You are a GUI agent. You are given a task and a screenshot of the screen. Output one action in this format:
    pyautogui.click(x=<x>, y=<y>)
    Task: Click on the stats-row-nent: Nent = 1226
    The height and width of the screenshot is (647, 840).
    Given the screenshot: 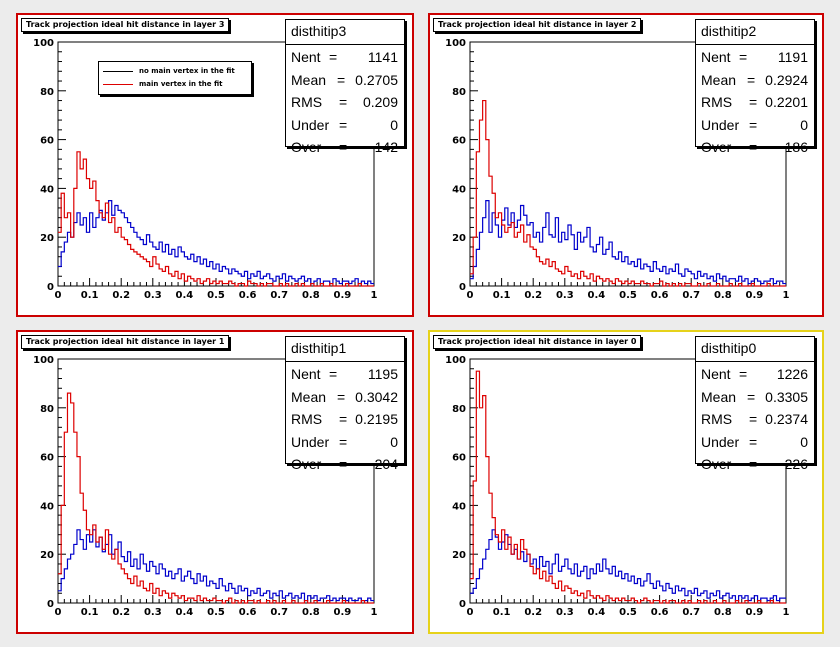 What is the action you would take?
    pyautogui.click(x=754, y=374)
    